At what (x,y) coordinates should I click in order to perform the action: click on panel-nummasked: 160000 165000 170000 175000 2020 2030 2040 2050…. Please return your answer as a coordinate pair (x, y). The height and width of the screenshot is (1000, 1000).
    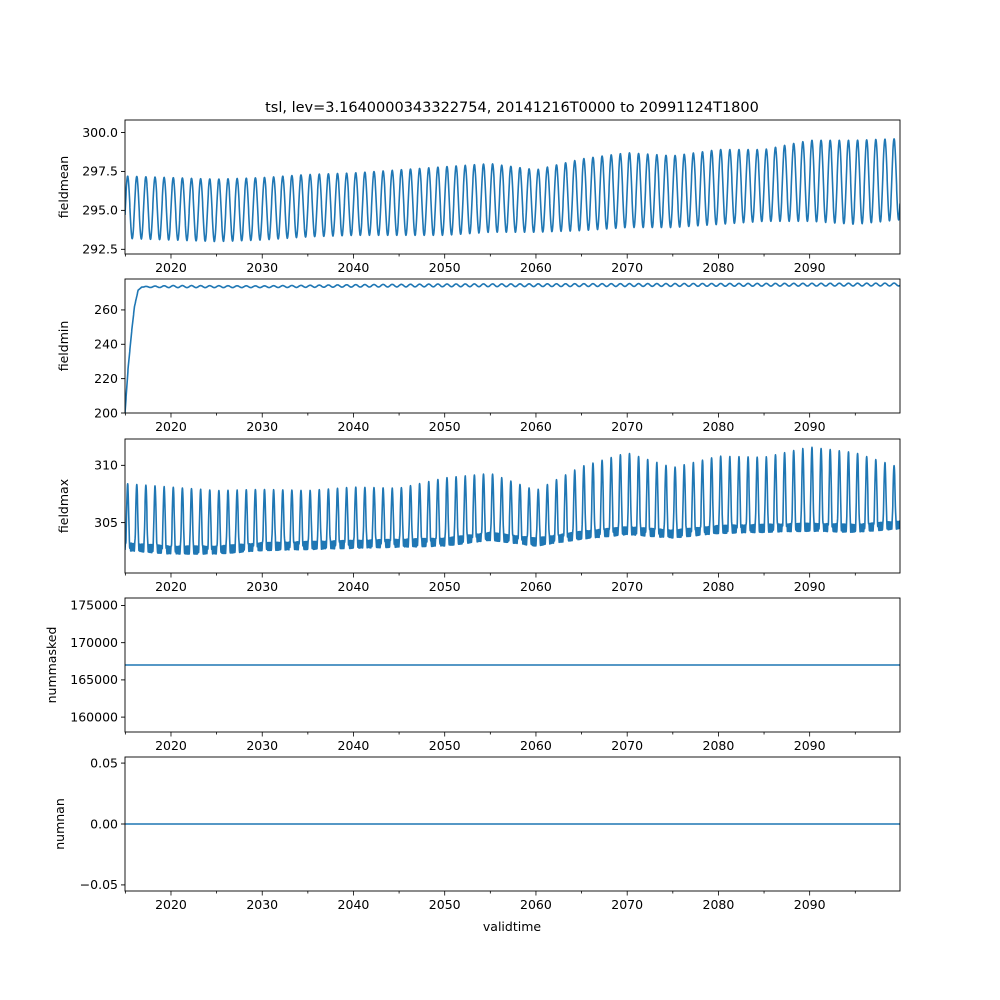
    Looking at the image, I should click on (472, 675).